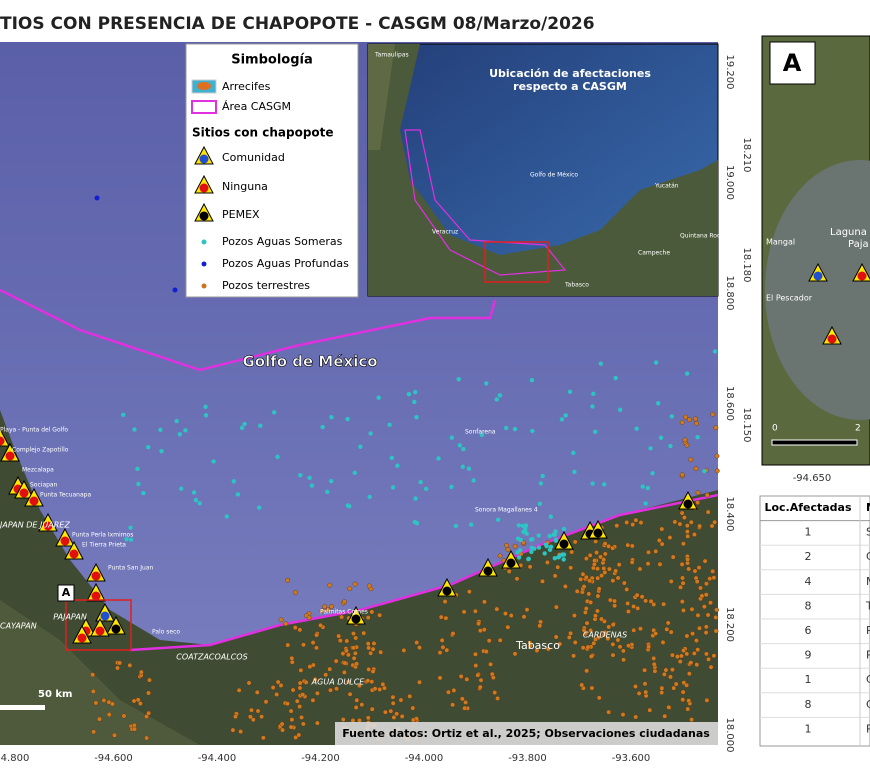 Image resolution: width=870 pixels, height=773 pixels. What do you see at coordinates (506, 510) in the screenshot?
I see `site-label: Sonora Magallanes 4` at bounding box center [506, 510].